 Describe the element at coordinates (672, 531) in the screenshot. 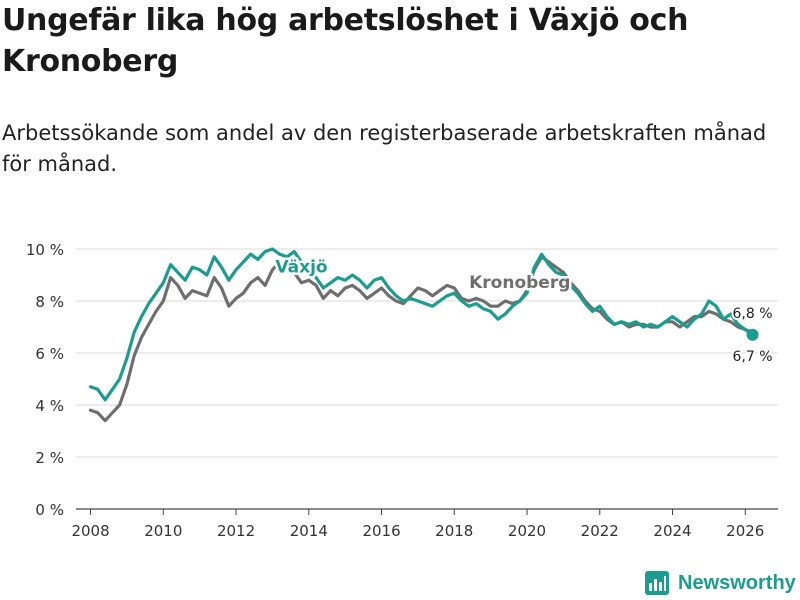

I see `x-tick-label: 2024` at that location.